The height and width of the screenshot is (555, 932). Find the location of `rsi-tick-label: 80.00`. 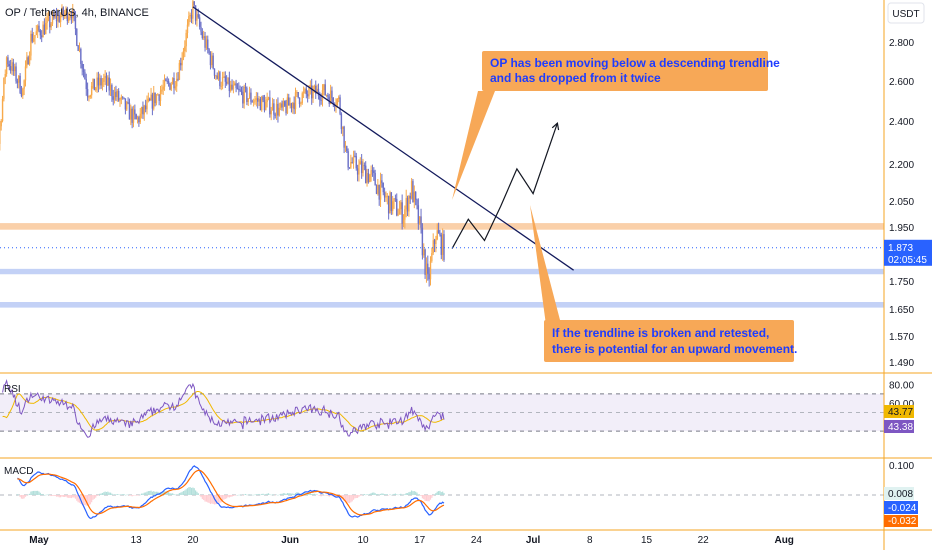

rsi-tick-label: 80.00 is located at coordinates (901, 386).